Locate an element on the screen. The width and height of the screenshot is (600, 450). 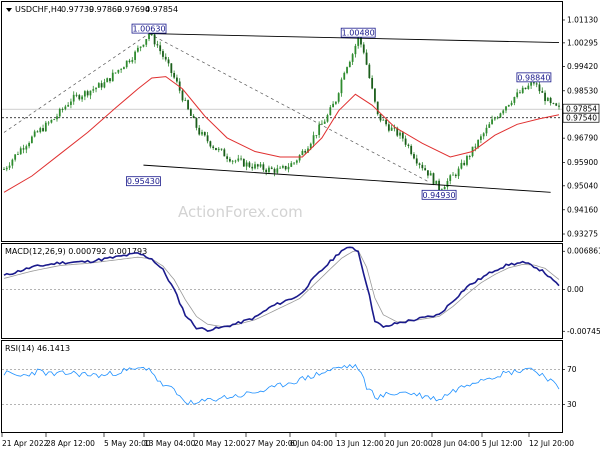
rsi-line is located at coordinates (281, 384).